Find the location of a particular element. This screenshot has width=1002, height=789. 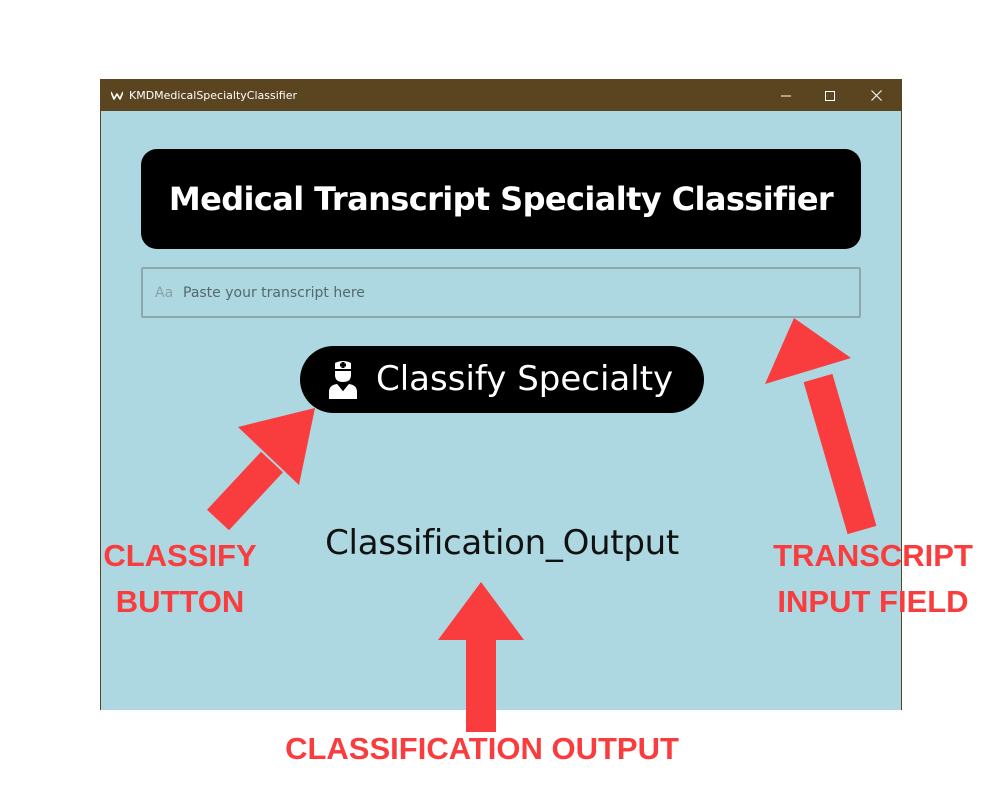

window-titlebar: KMDMedicalSpecialtyClassifier is located at coordinates (501, 95).